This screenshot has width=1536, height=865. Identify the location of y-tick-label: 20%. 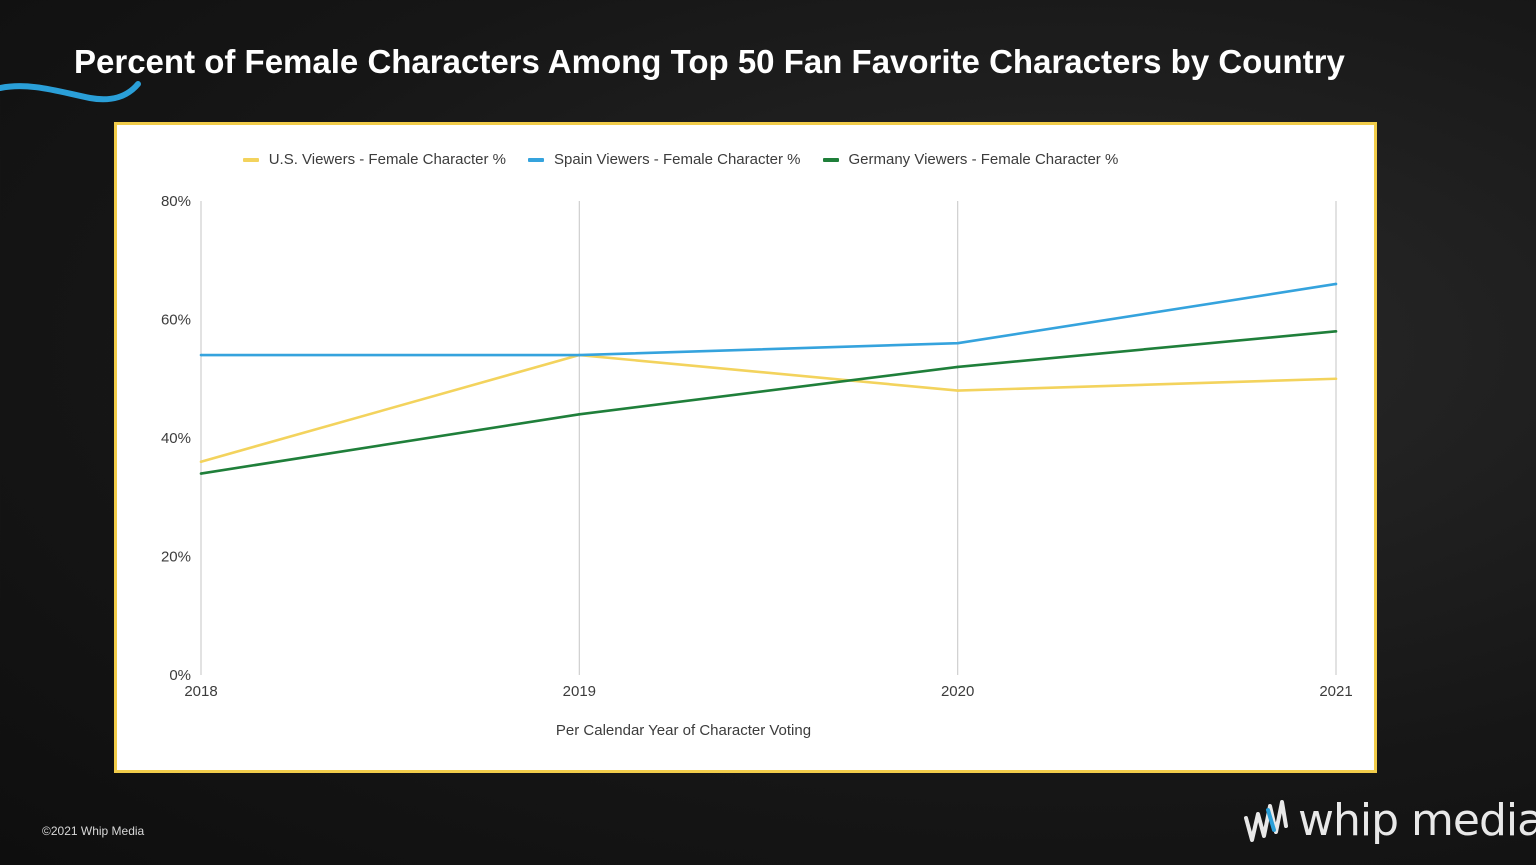
(176, 557).